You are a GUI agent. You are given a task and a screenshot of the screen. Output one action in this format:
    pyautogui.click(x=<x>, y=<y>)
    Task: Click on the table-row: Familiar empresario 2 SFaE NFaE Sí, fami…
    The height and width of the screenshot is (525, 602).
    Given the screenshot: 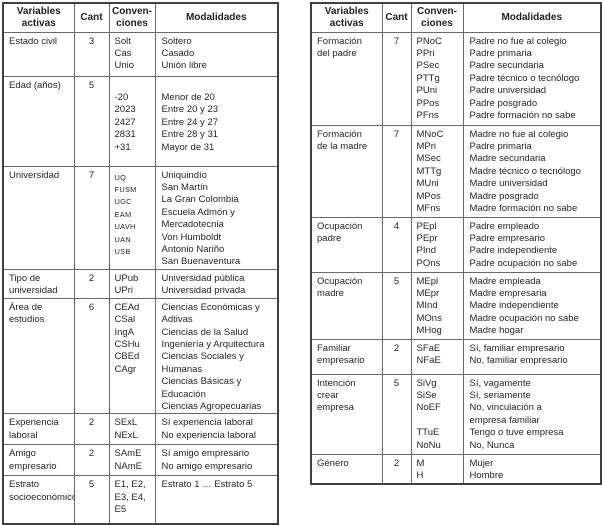 What is the action you would take?
    pyautogui.click(x=456, y=356)
    